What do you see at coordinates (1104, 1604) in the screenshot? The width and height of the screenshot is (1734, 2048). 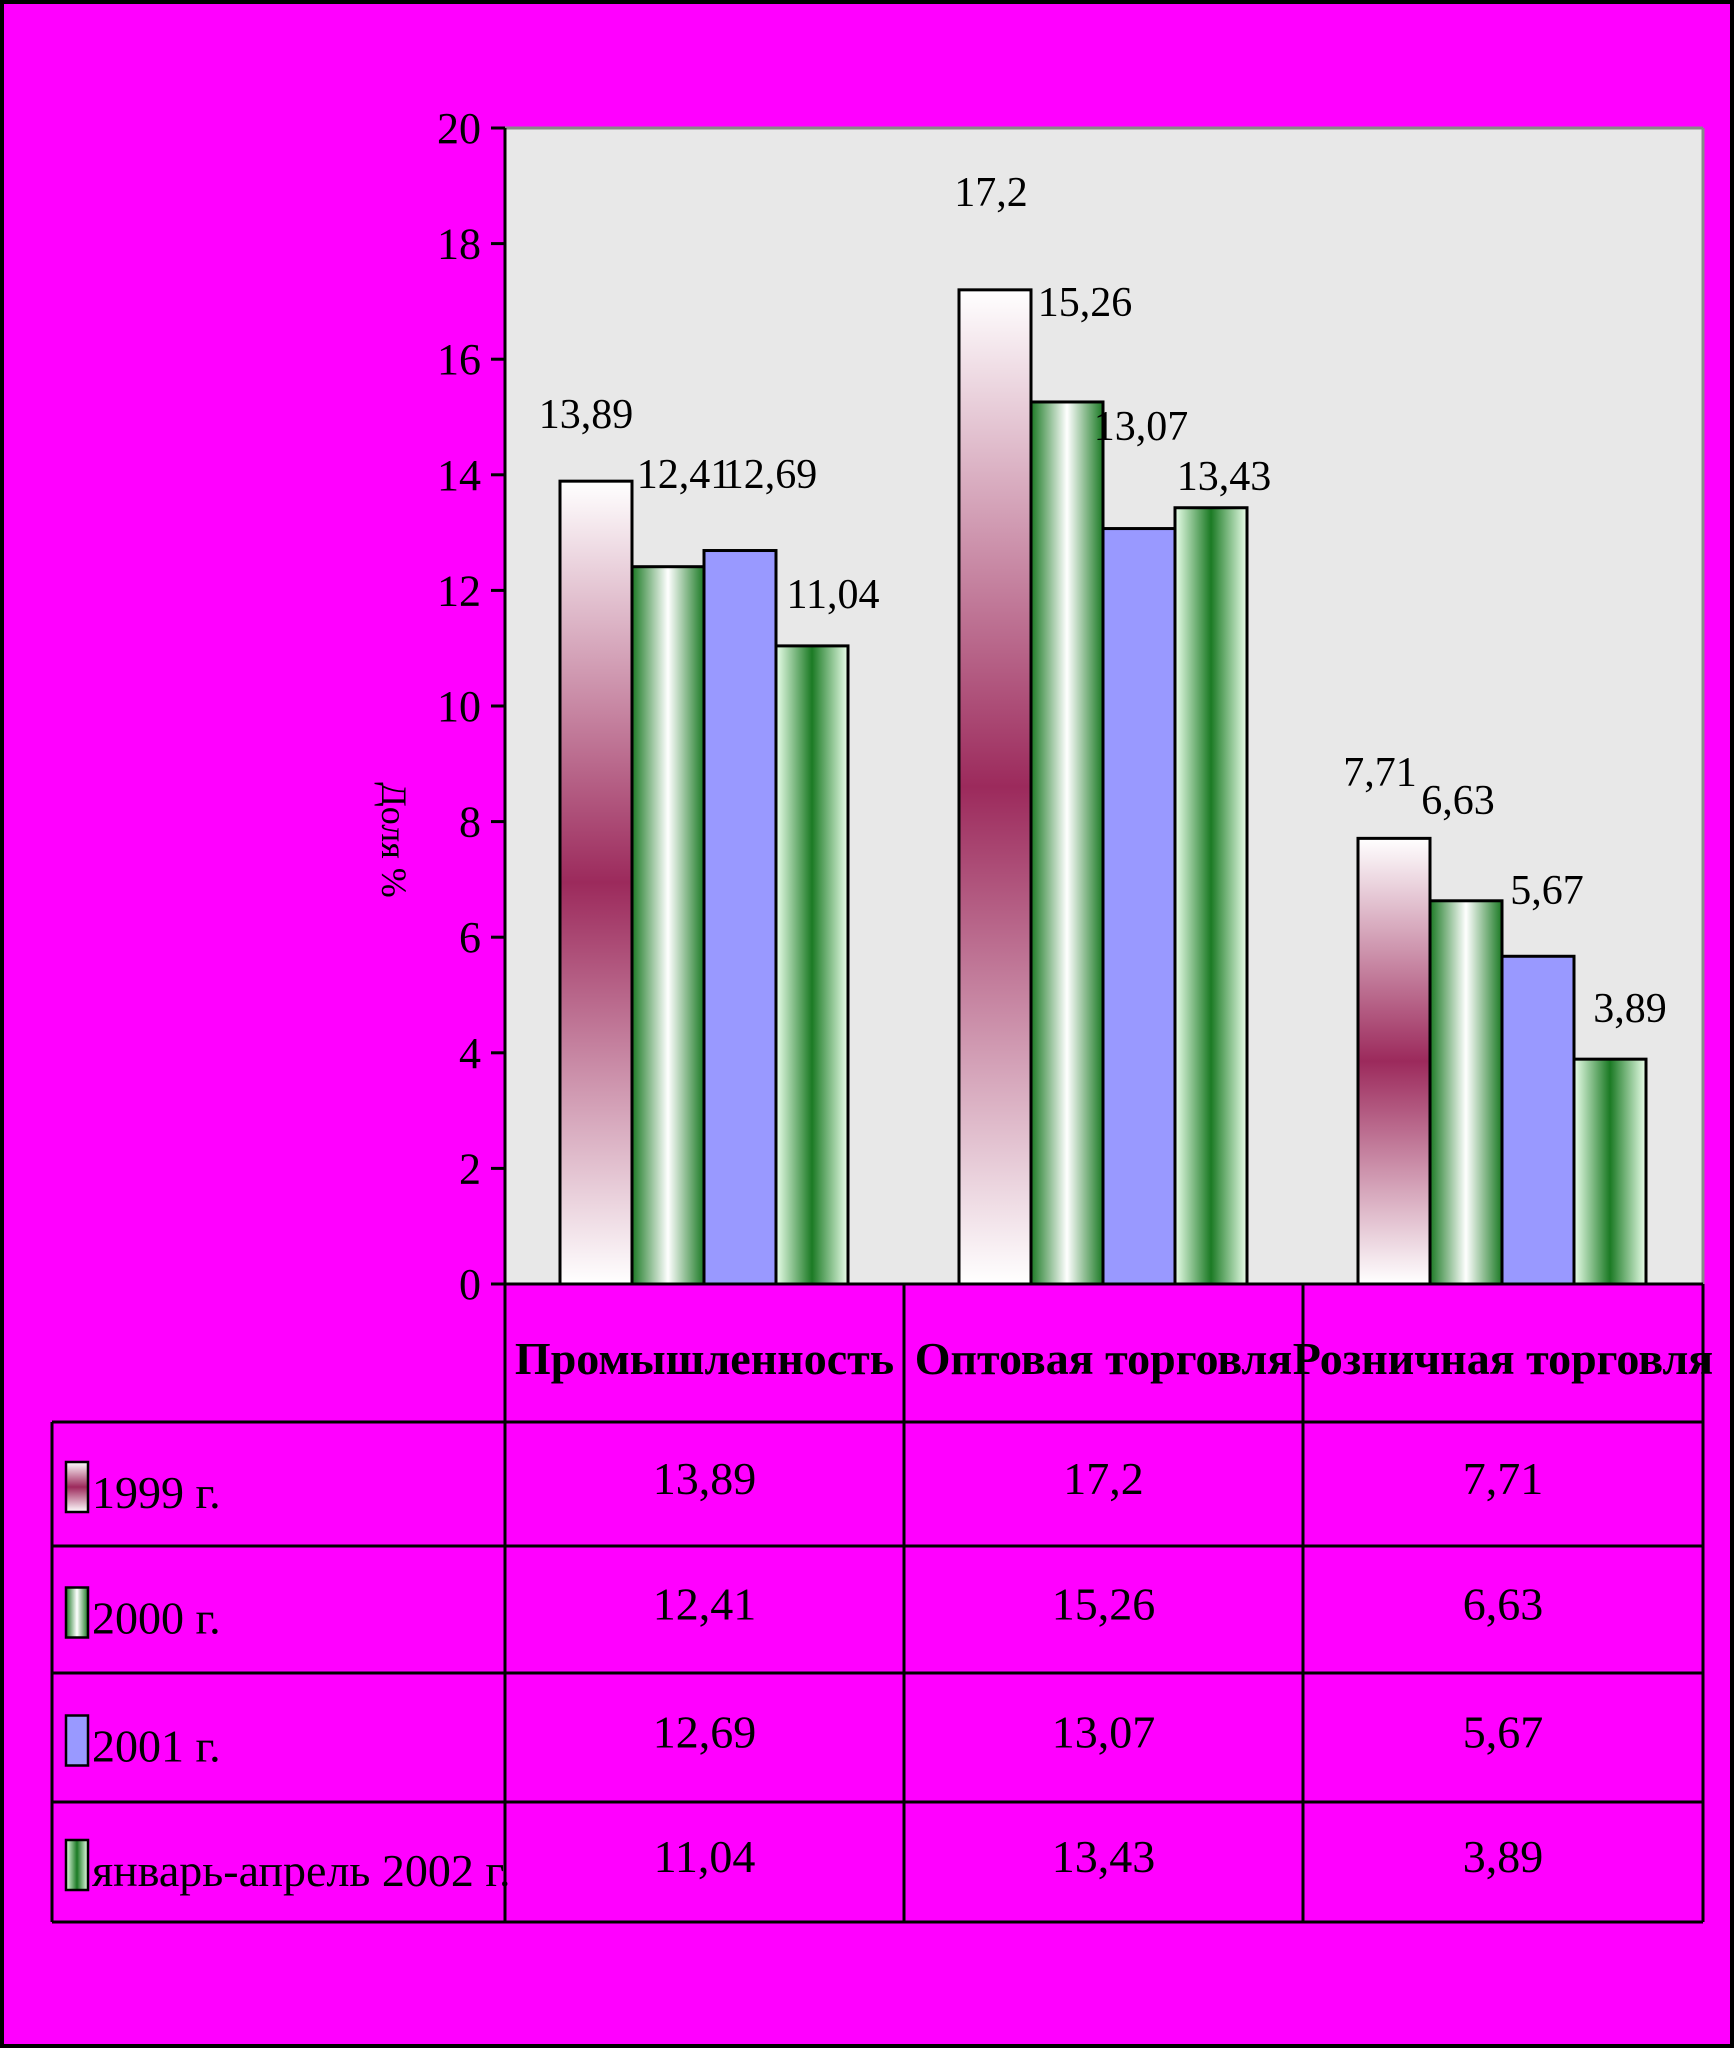 I see `table-cell: 15,26` at bounding box center [1104, 1604].